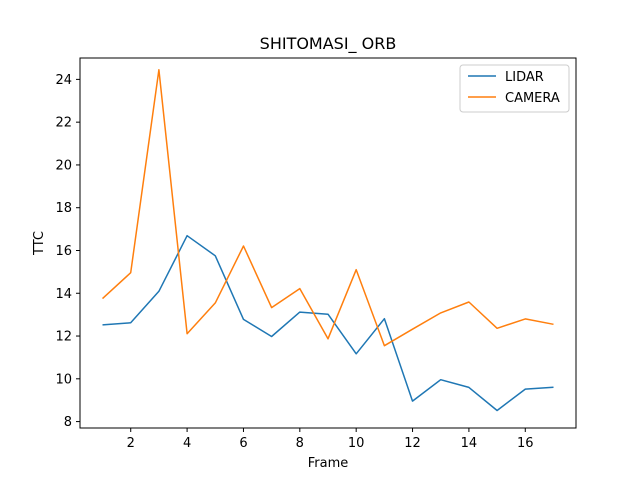 This screenshot has width=640, height=480. Describe the element at coordinates (330, 439) in the screenshot. I see `x-axis-ticks: 2 4 6 8 10 12 14 16` at that location.